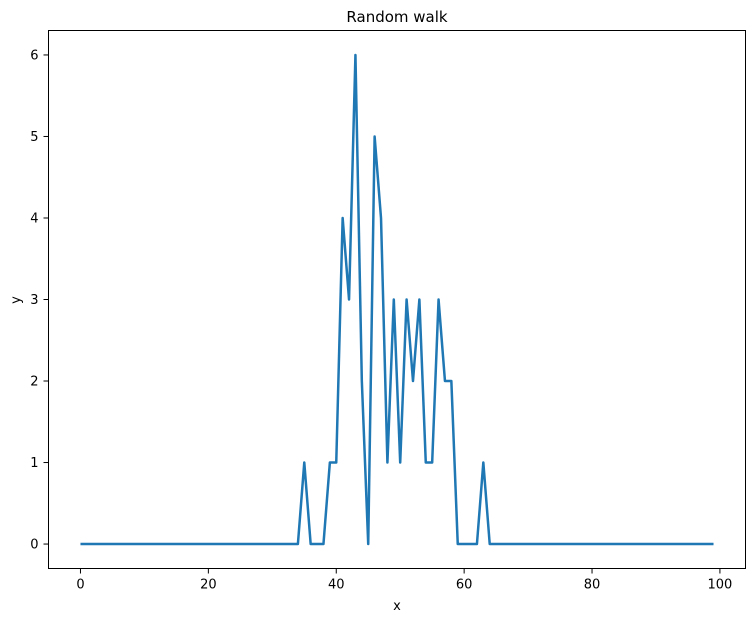  What do you see at coordinates (34, 545) in the screenshot?
I see `y-tick-label: 0` at bounding box center [34, 545].